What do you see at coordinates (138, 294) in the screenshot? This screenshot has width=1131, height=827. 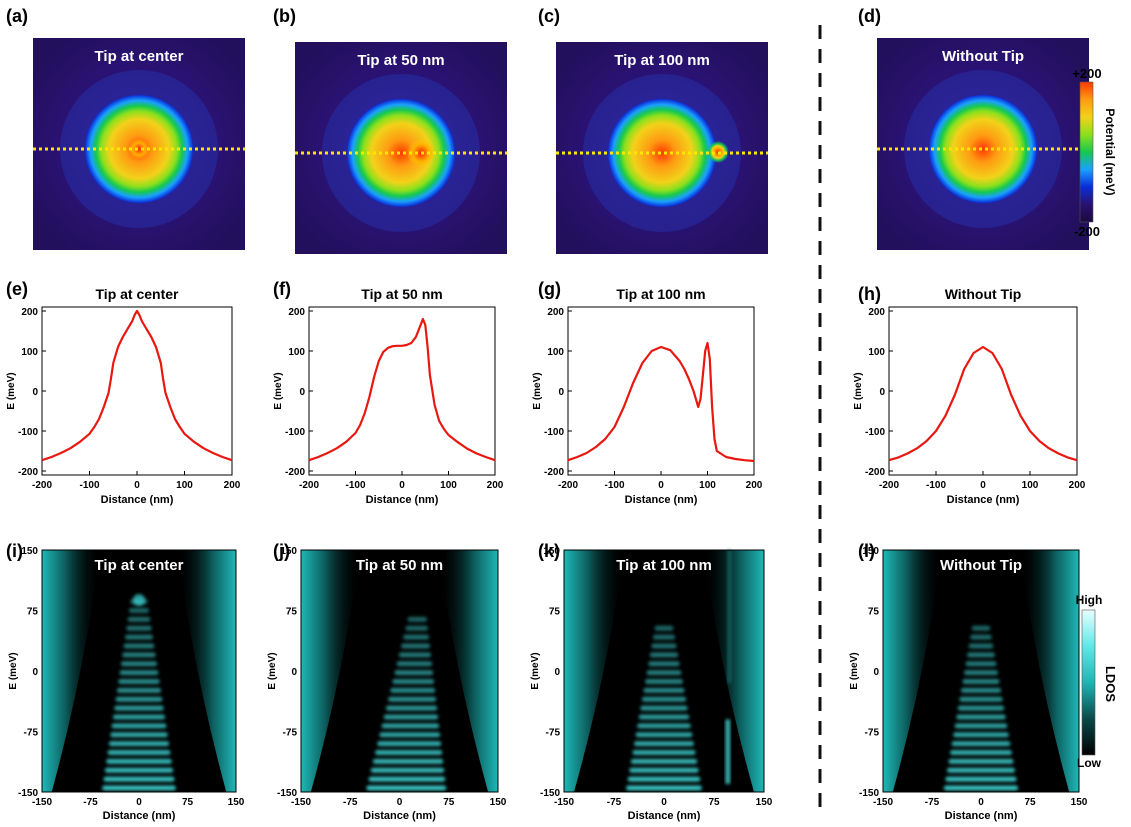 I see `plot-title: Tip at center` at bounding box center [138, 294].